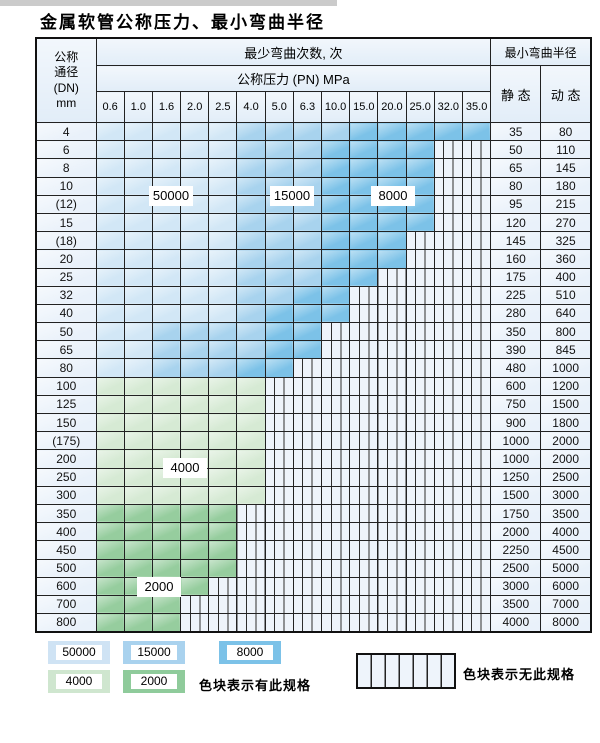 This screenshot has height=743, width=600. I want to click on dynamic-radius-value: 1800, so click(566, 422).